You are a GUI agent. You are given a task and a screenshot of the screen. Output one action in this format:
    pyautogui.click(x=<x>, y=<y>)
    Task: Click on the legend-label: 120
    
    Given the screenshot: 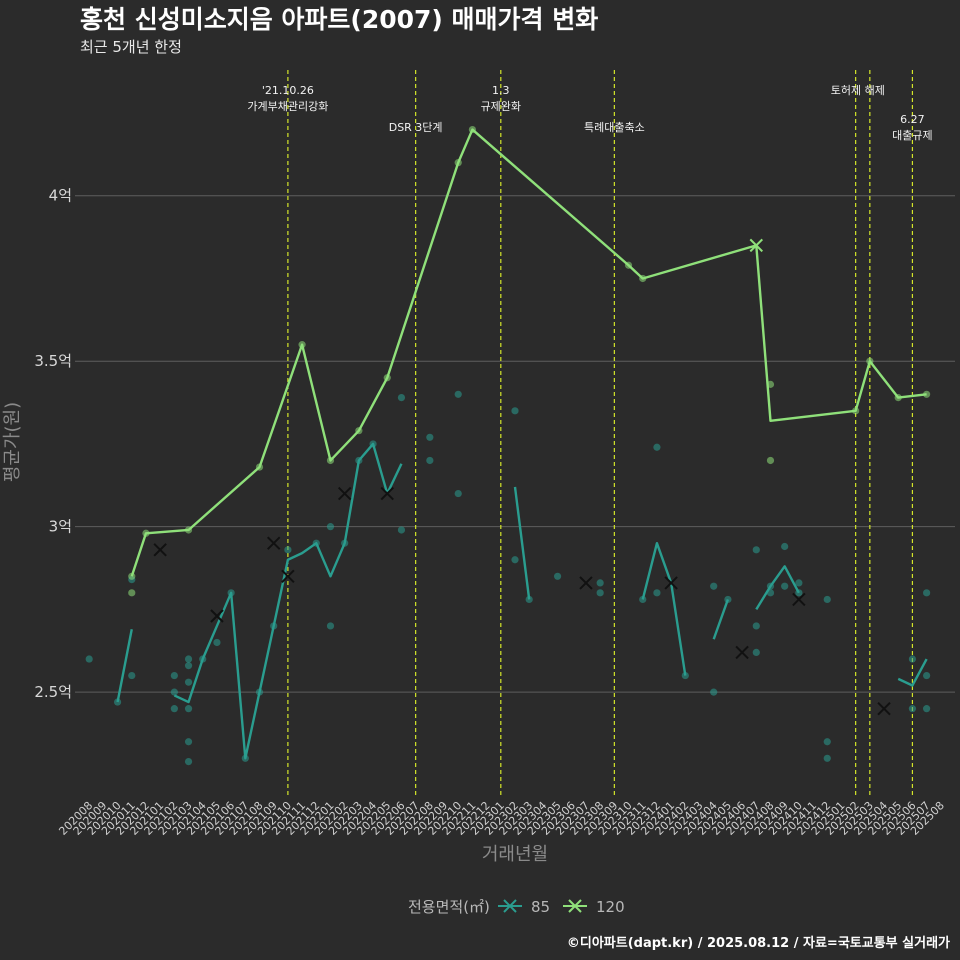 What is the action you would take?
    pyautogui.click(x=610, y=907)
    